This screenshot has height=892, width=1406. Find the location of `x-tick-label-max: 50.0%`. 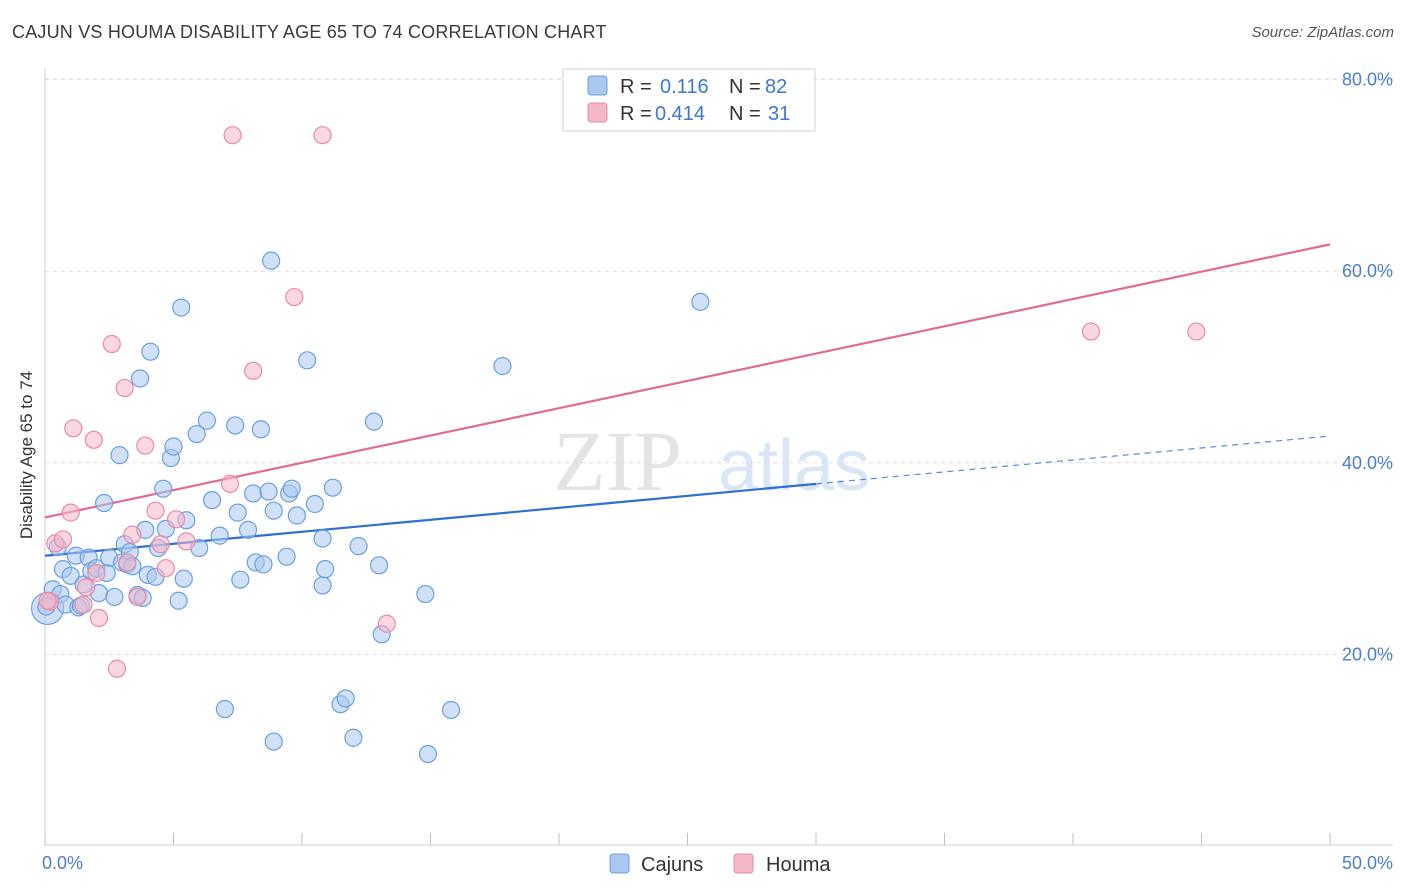

x-tick-label-max: 50.0% is located at coordinates (1367, 863).